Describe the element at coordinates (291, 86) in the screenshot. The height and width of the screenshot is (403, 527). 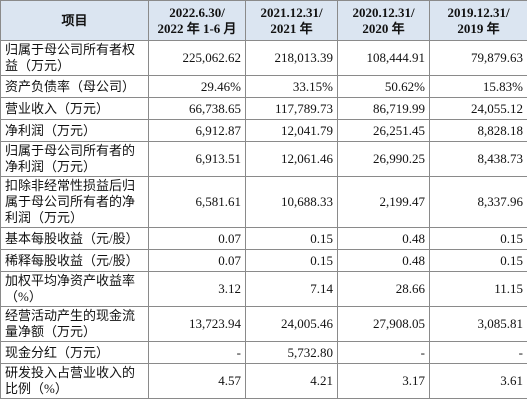
I see `cell-value: 33.15%` at that location.